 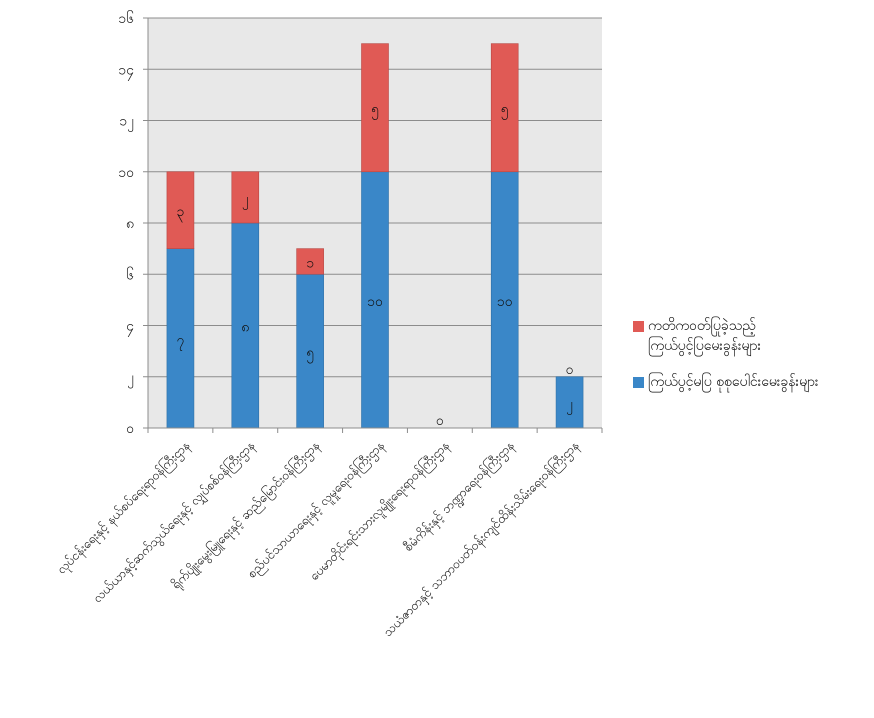 What do you see at coordinates (638, 326) in the screenshot?
I see `legend-swatch-red` at bounding box center [638, 326].